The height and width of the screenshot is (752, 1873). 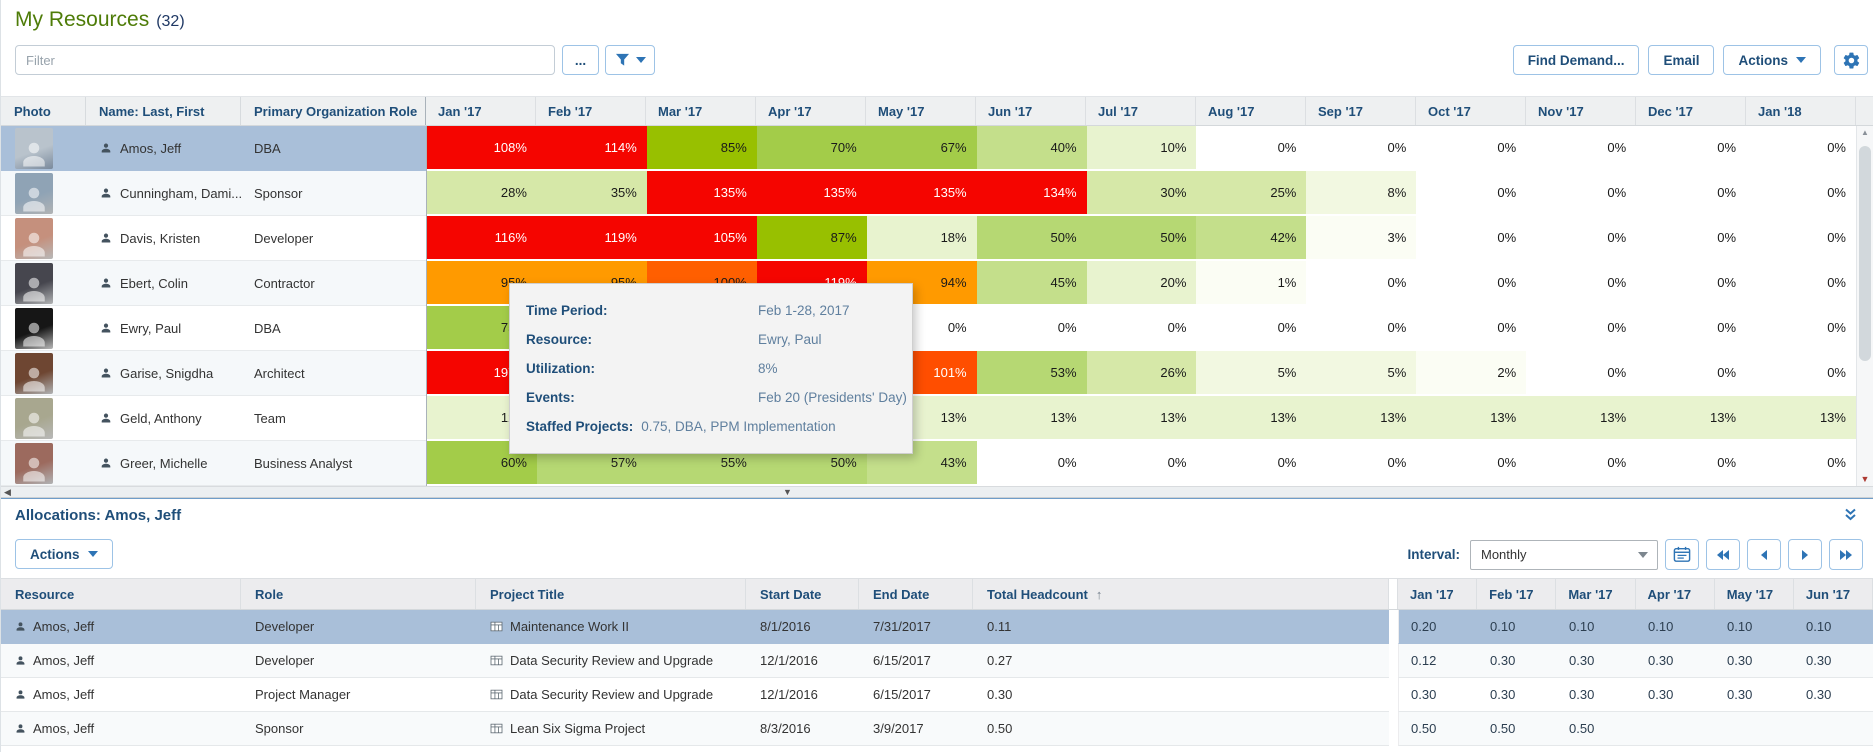 What do you see at coordinates (1031, 283) in the screenshot?
I see `utilization-cell: 45%` at bounding box center [1031, 283].